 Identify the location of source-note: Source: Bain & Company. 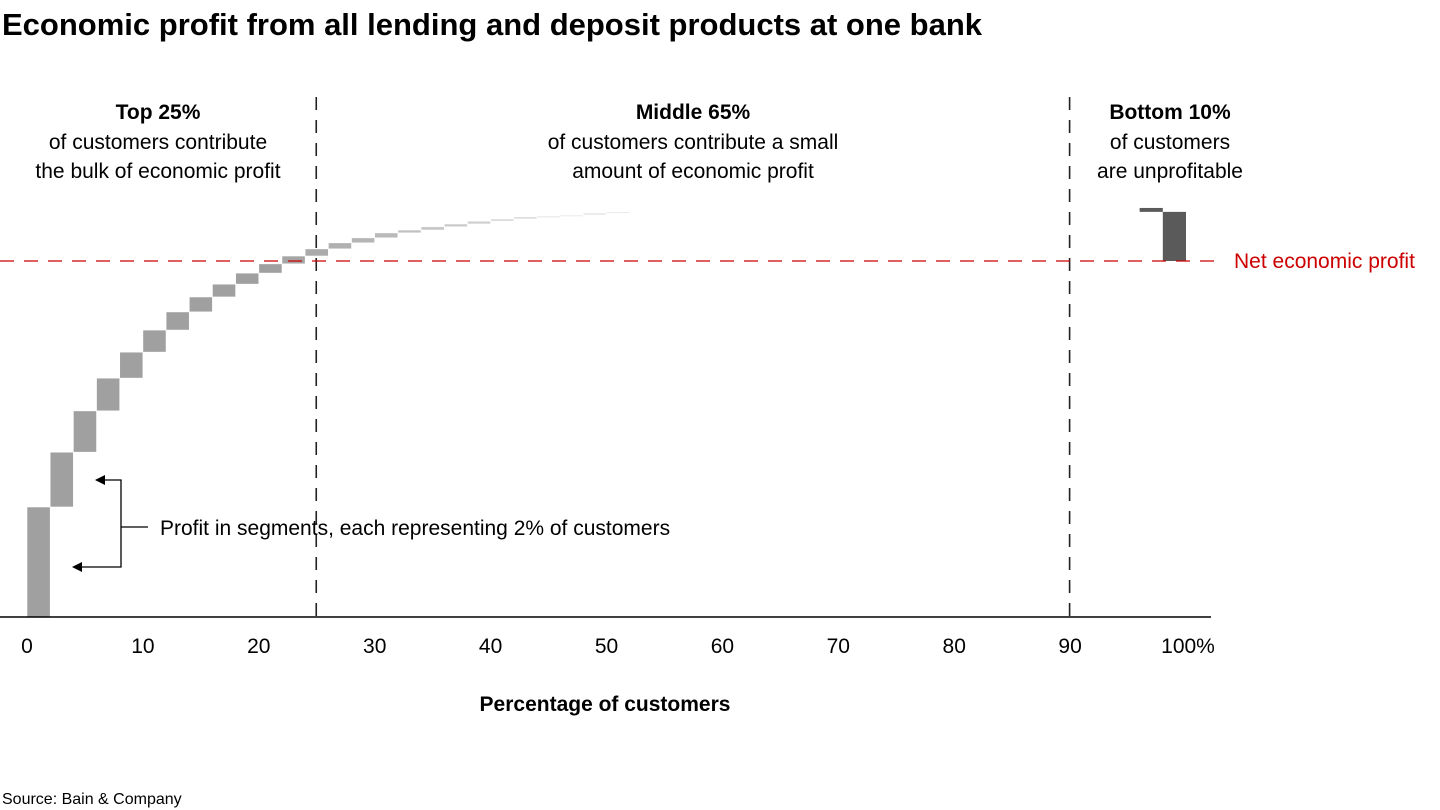
(92, 799).